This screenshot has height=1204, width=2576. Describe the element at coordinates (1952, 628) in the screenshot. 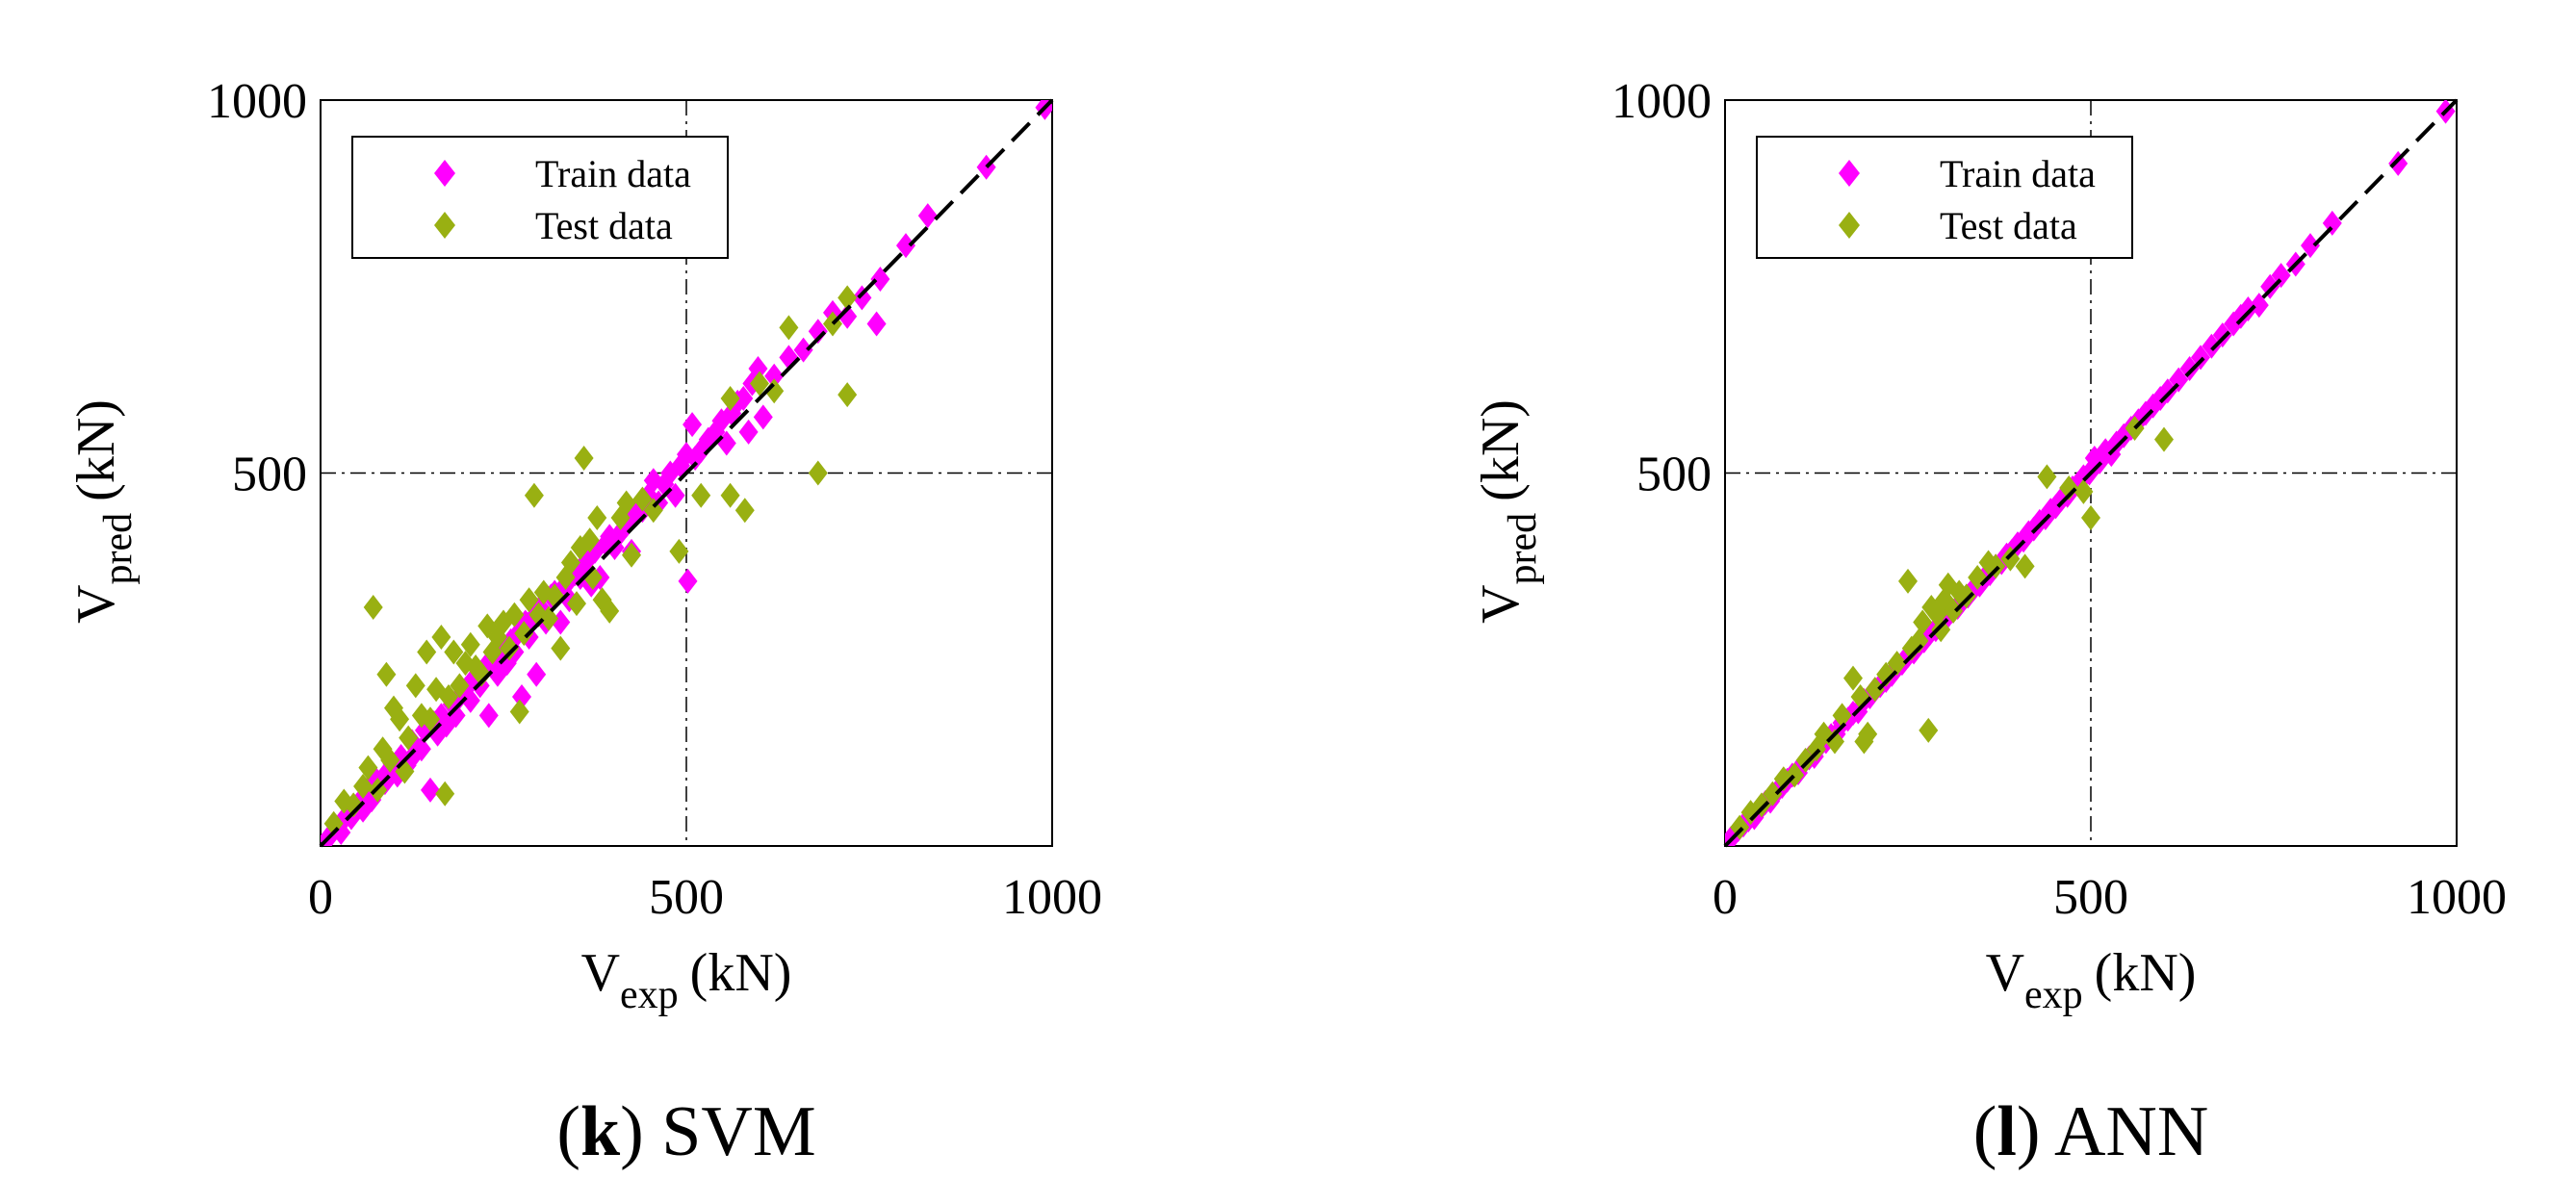

I see `series-test` at that location.